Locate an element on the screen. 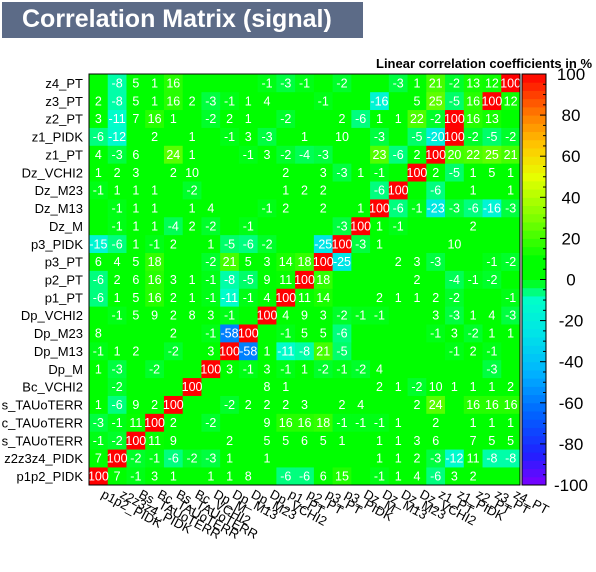 Image resolution: width=596 pixels, height=572 pixels. cell-value-label: -3 is located at coordinates (117, 155).